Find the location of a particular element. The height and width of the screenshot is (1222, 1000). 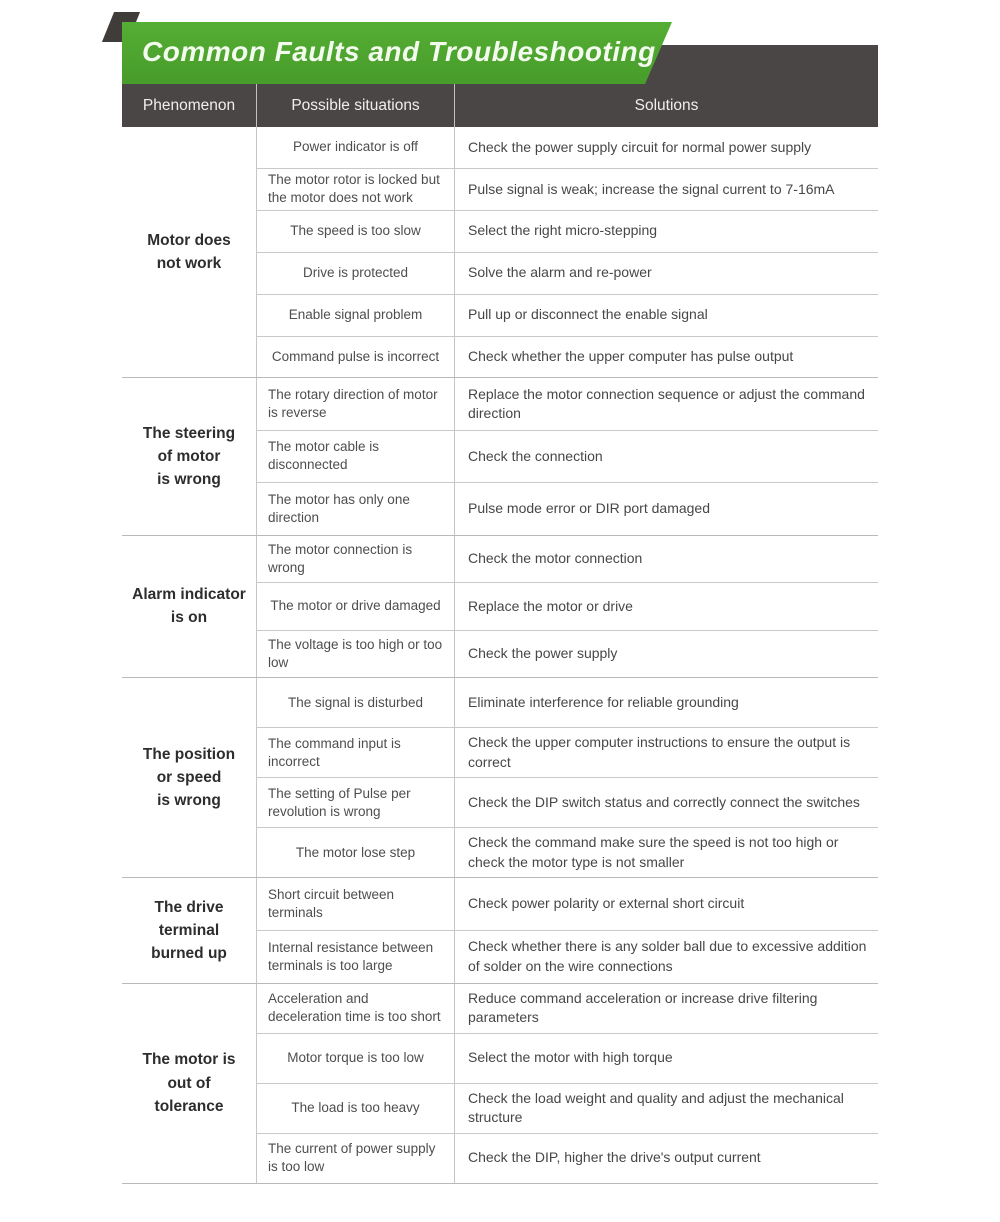

situation-text: Drive is protected is located at coordinates (355, 273).